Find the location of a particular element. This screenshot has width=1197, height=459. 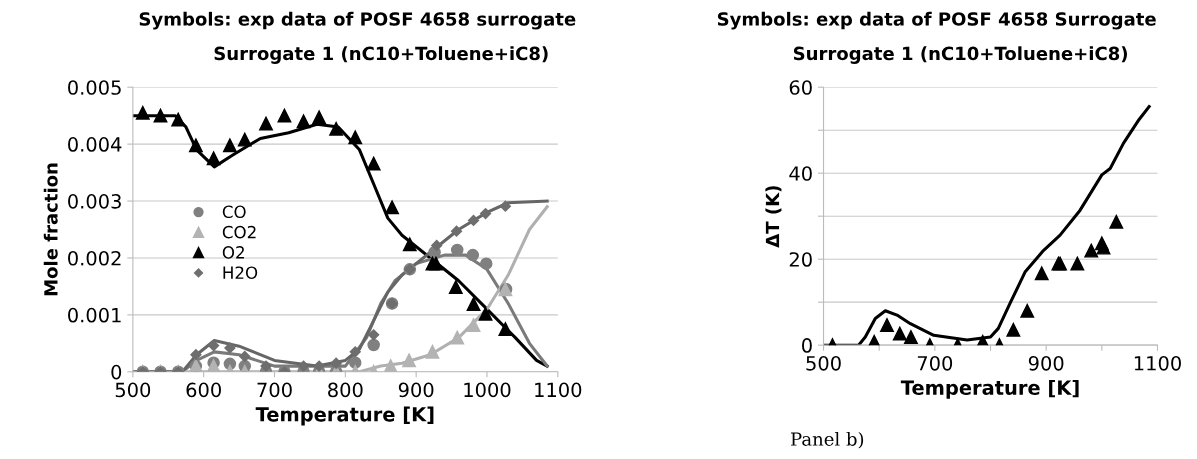

x-tick-label: 600 is located at coordinates (203, 390).